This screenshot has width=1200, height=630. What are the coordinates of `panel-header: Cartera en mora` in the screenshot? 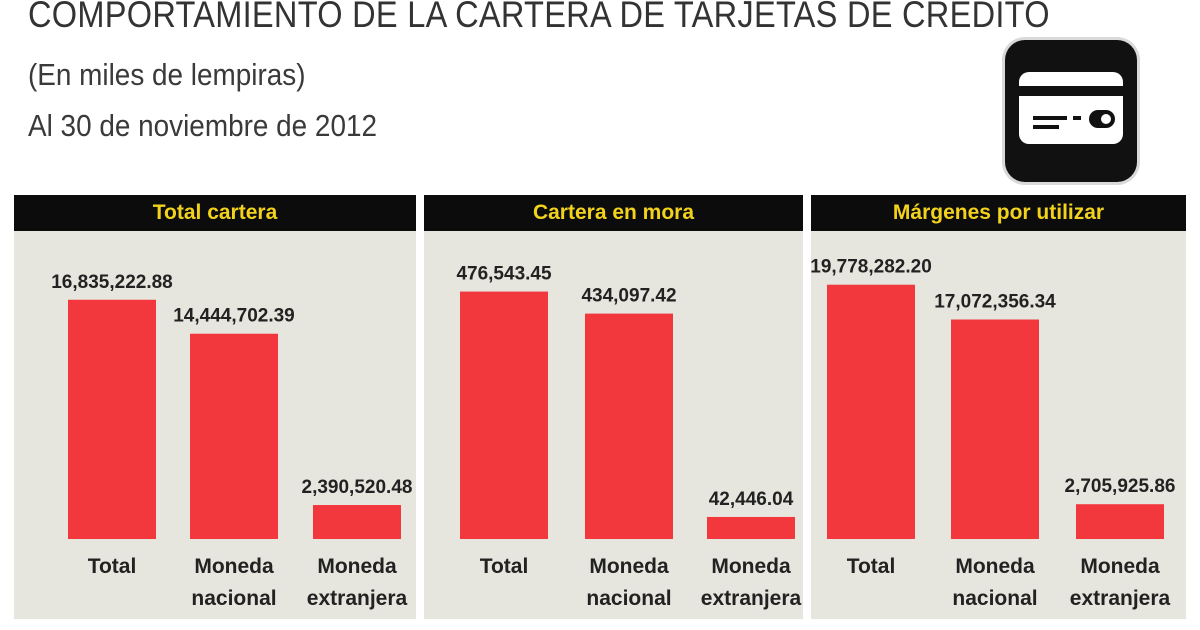 It's located at (613, 213).